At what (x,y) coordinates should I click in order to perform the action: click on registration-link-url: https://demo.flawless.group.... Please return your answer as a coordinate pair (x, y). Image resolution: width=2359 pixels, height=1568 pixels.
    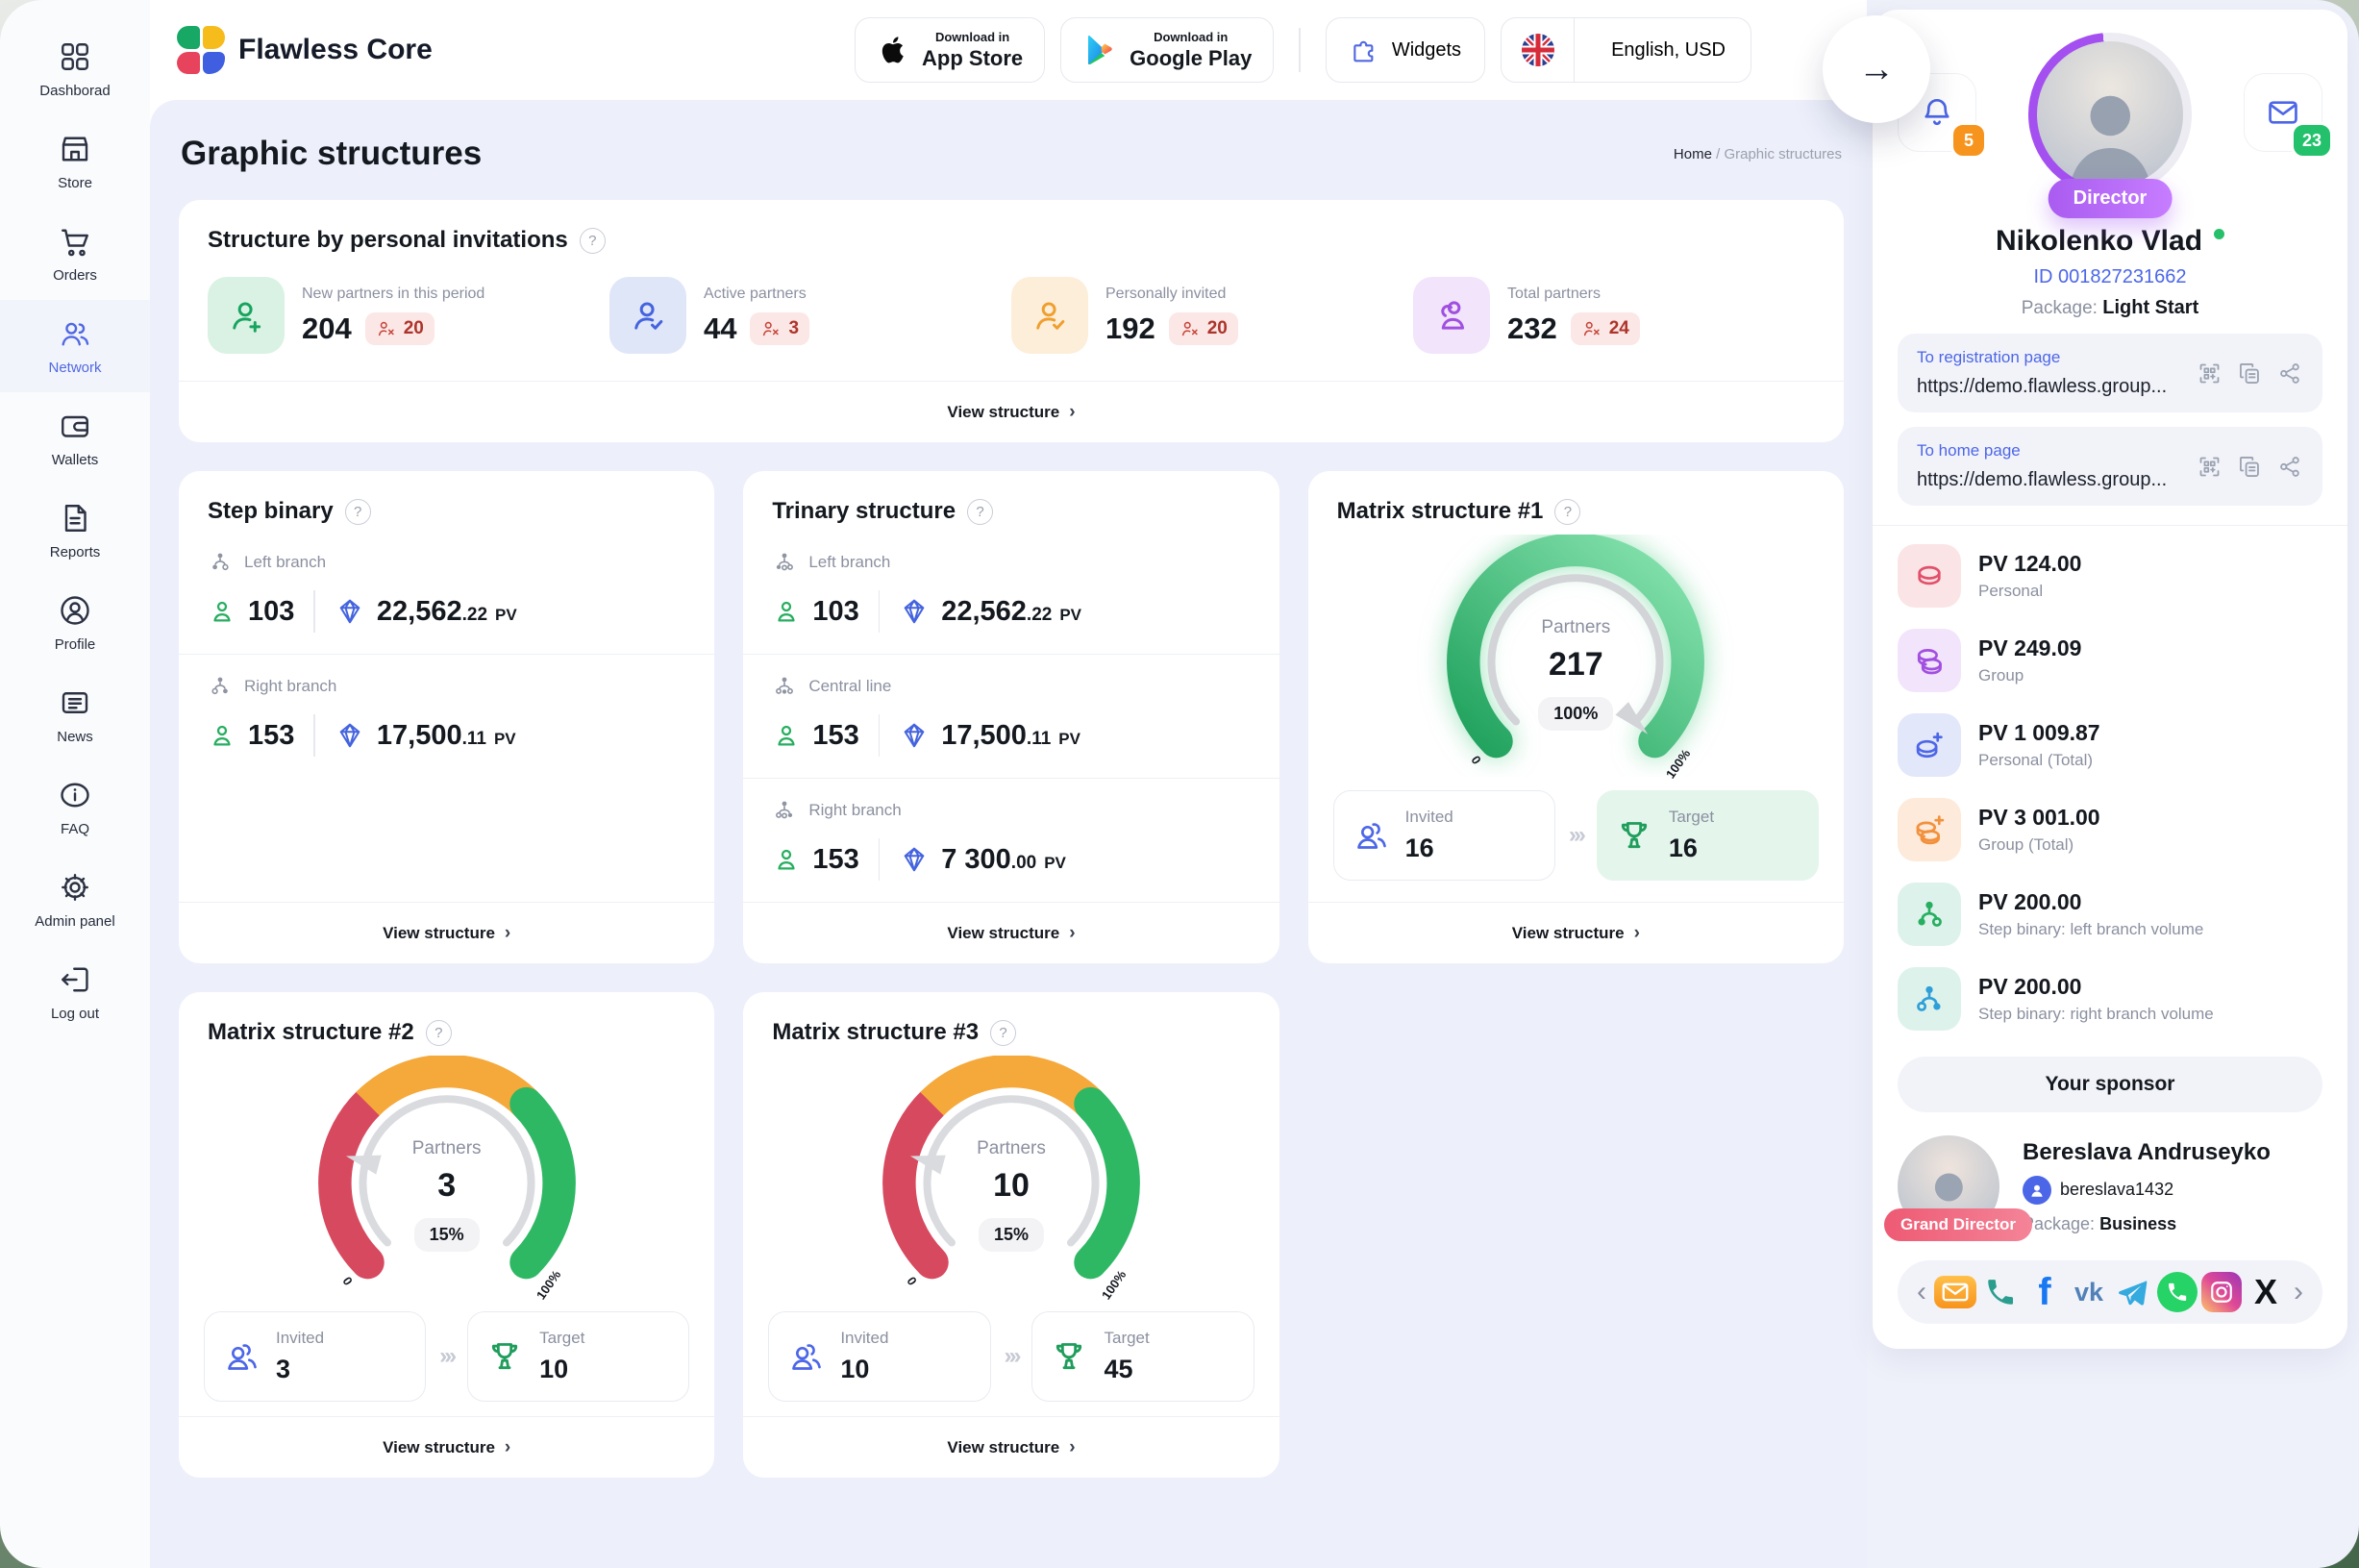
    Looking at the image, I should click on (2042, 386).